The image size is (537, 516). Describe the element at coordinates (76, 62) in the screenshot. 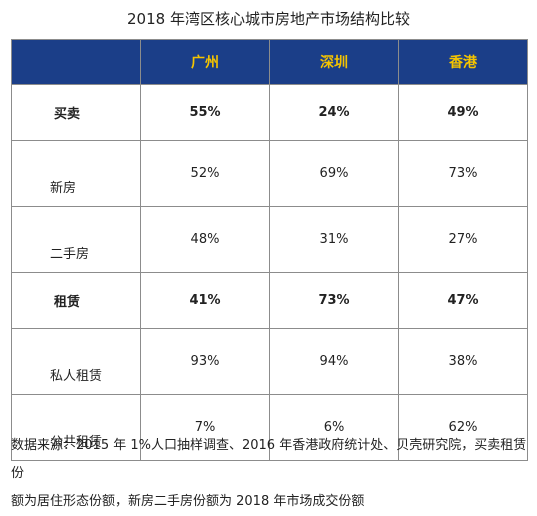

I see `header-corner-cell` at that location.